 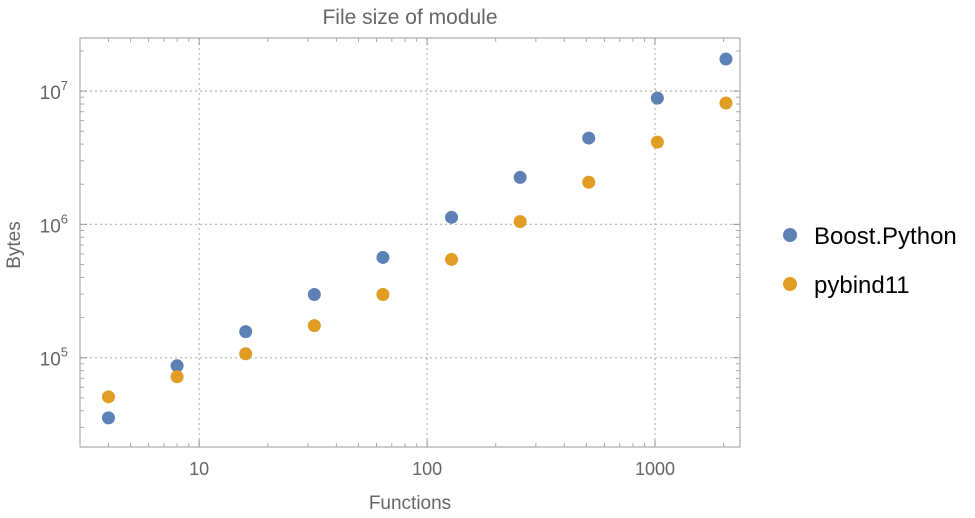 I want to click on legend-label: Boost.Python, so click(x=885, y=236).